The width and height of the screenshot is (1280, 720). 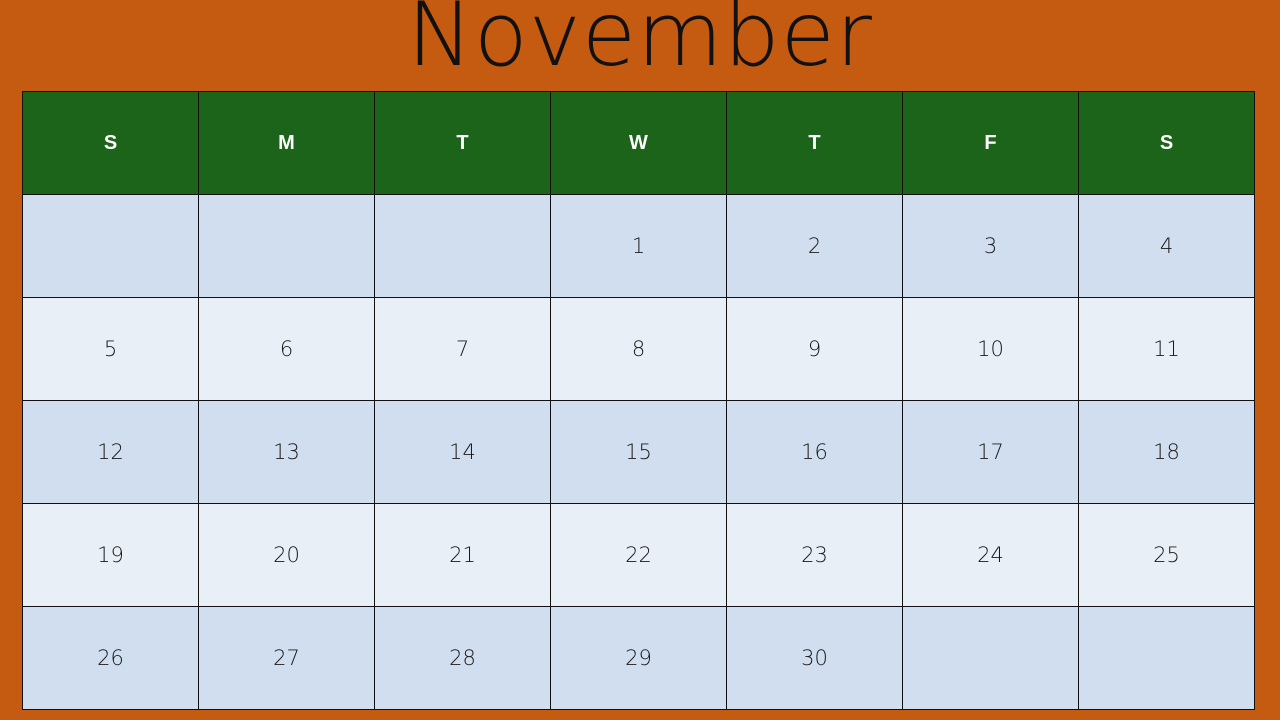 I want to click on day-cell: 21, so click(x=462, y=555).